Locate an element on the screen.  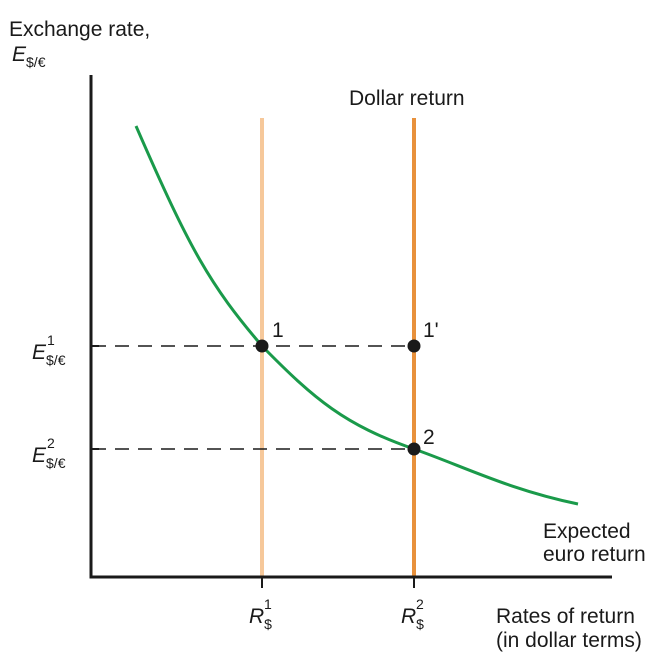
point-1-prime-label: 1' is located at coordinates (431, 330).